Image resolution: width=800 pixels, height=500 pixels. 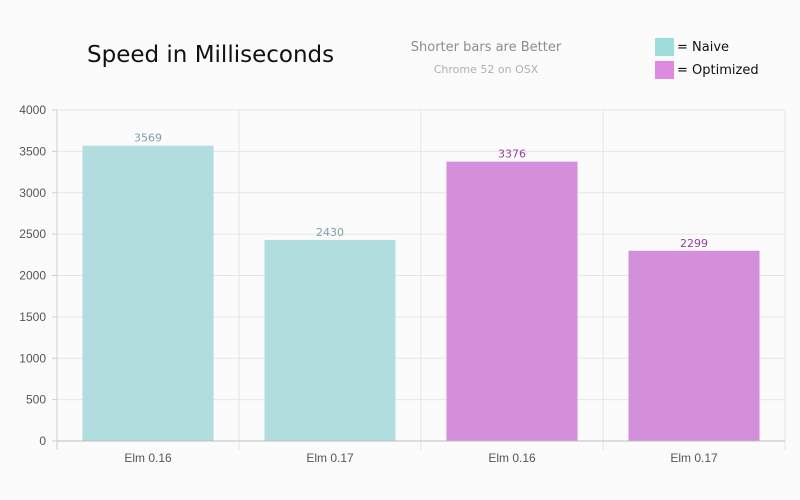 What do you see at coordinates (42, 441) in the screenshot?
I see `y-tick-label: 0` at bounding box center [42, 441].